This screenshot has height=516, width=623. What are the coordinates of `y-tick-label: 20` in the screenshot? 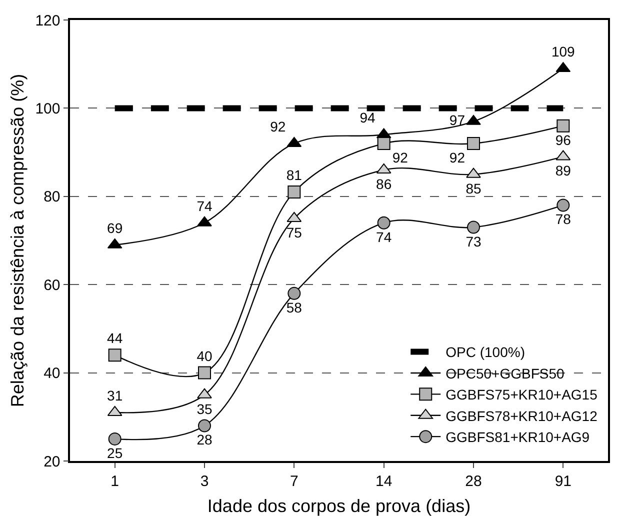 It's located at (52, 461).